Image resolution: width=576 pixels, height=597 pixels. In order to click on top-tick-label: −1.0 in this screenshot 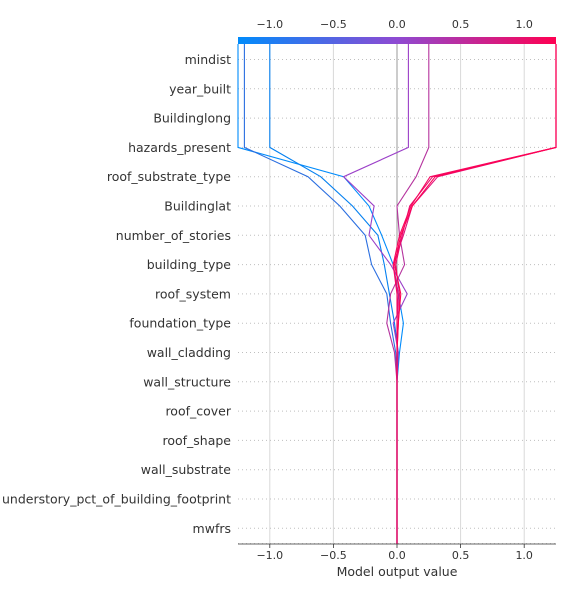, I will do `click(269, 24)`.